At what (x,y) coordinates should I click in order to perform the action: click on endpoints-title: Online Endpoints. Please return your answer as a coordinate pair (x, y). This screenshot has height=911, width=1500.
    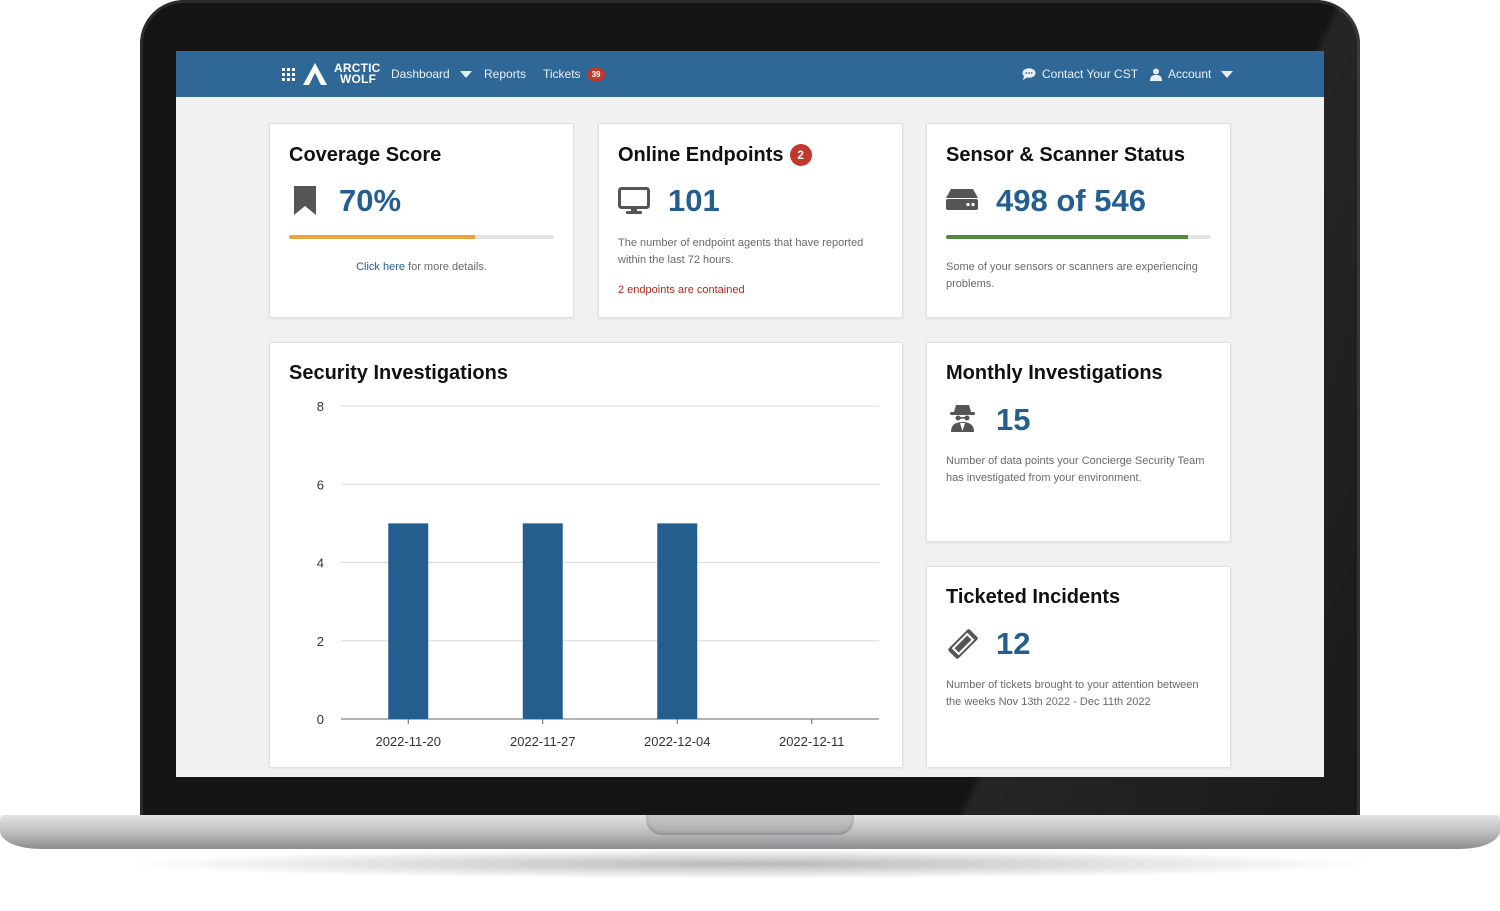
    Looking at the image, I should click on (701, 155).